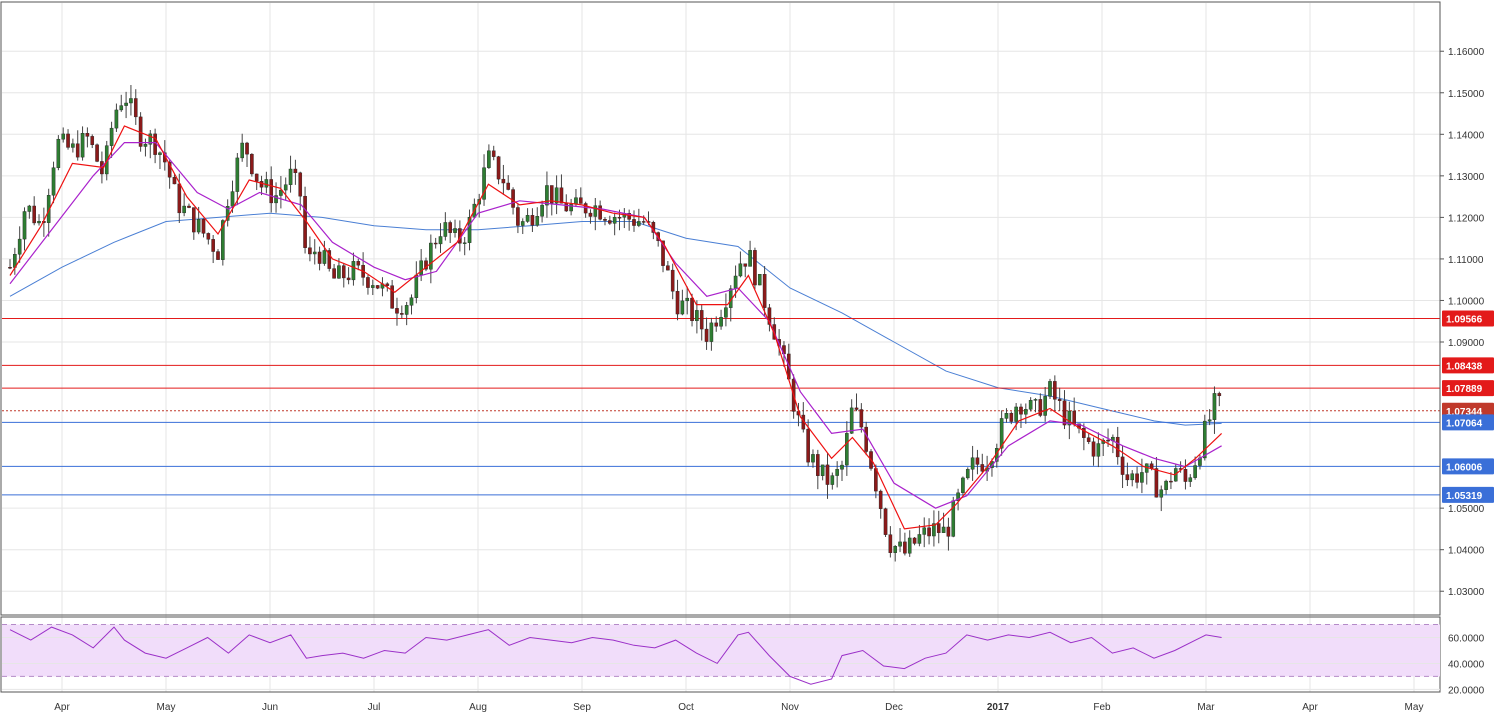 This screenshot has height=723, width=1497. What do you see at coordinates (1466, 343) in the screenshot?
I see `price-tick-label: 1.09000` at bounding box center [1466, 343].